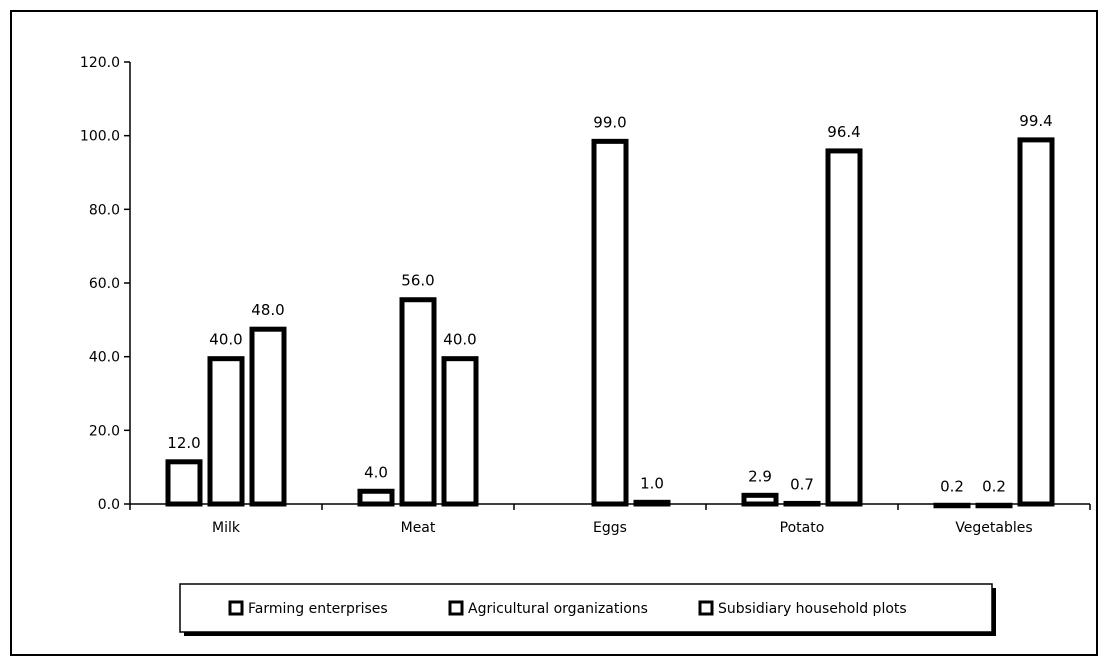 The height and width of the screenshot is (666, 1108). I want to click on data-label-meat-series-3: 40.0, so click(459, 340).